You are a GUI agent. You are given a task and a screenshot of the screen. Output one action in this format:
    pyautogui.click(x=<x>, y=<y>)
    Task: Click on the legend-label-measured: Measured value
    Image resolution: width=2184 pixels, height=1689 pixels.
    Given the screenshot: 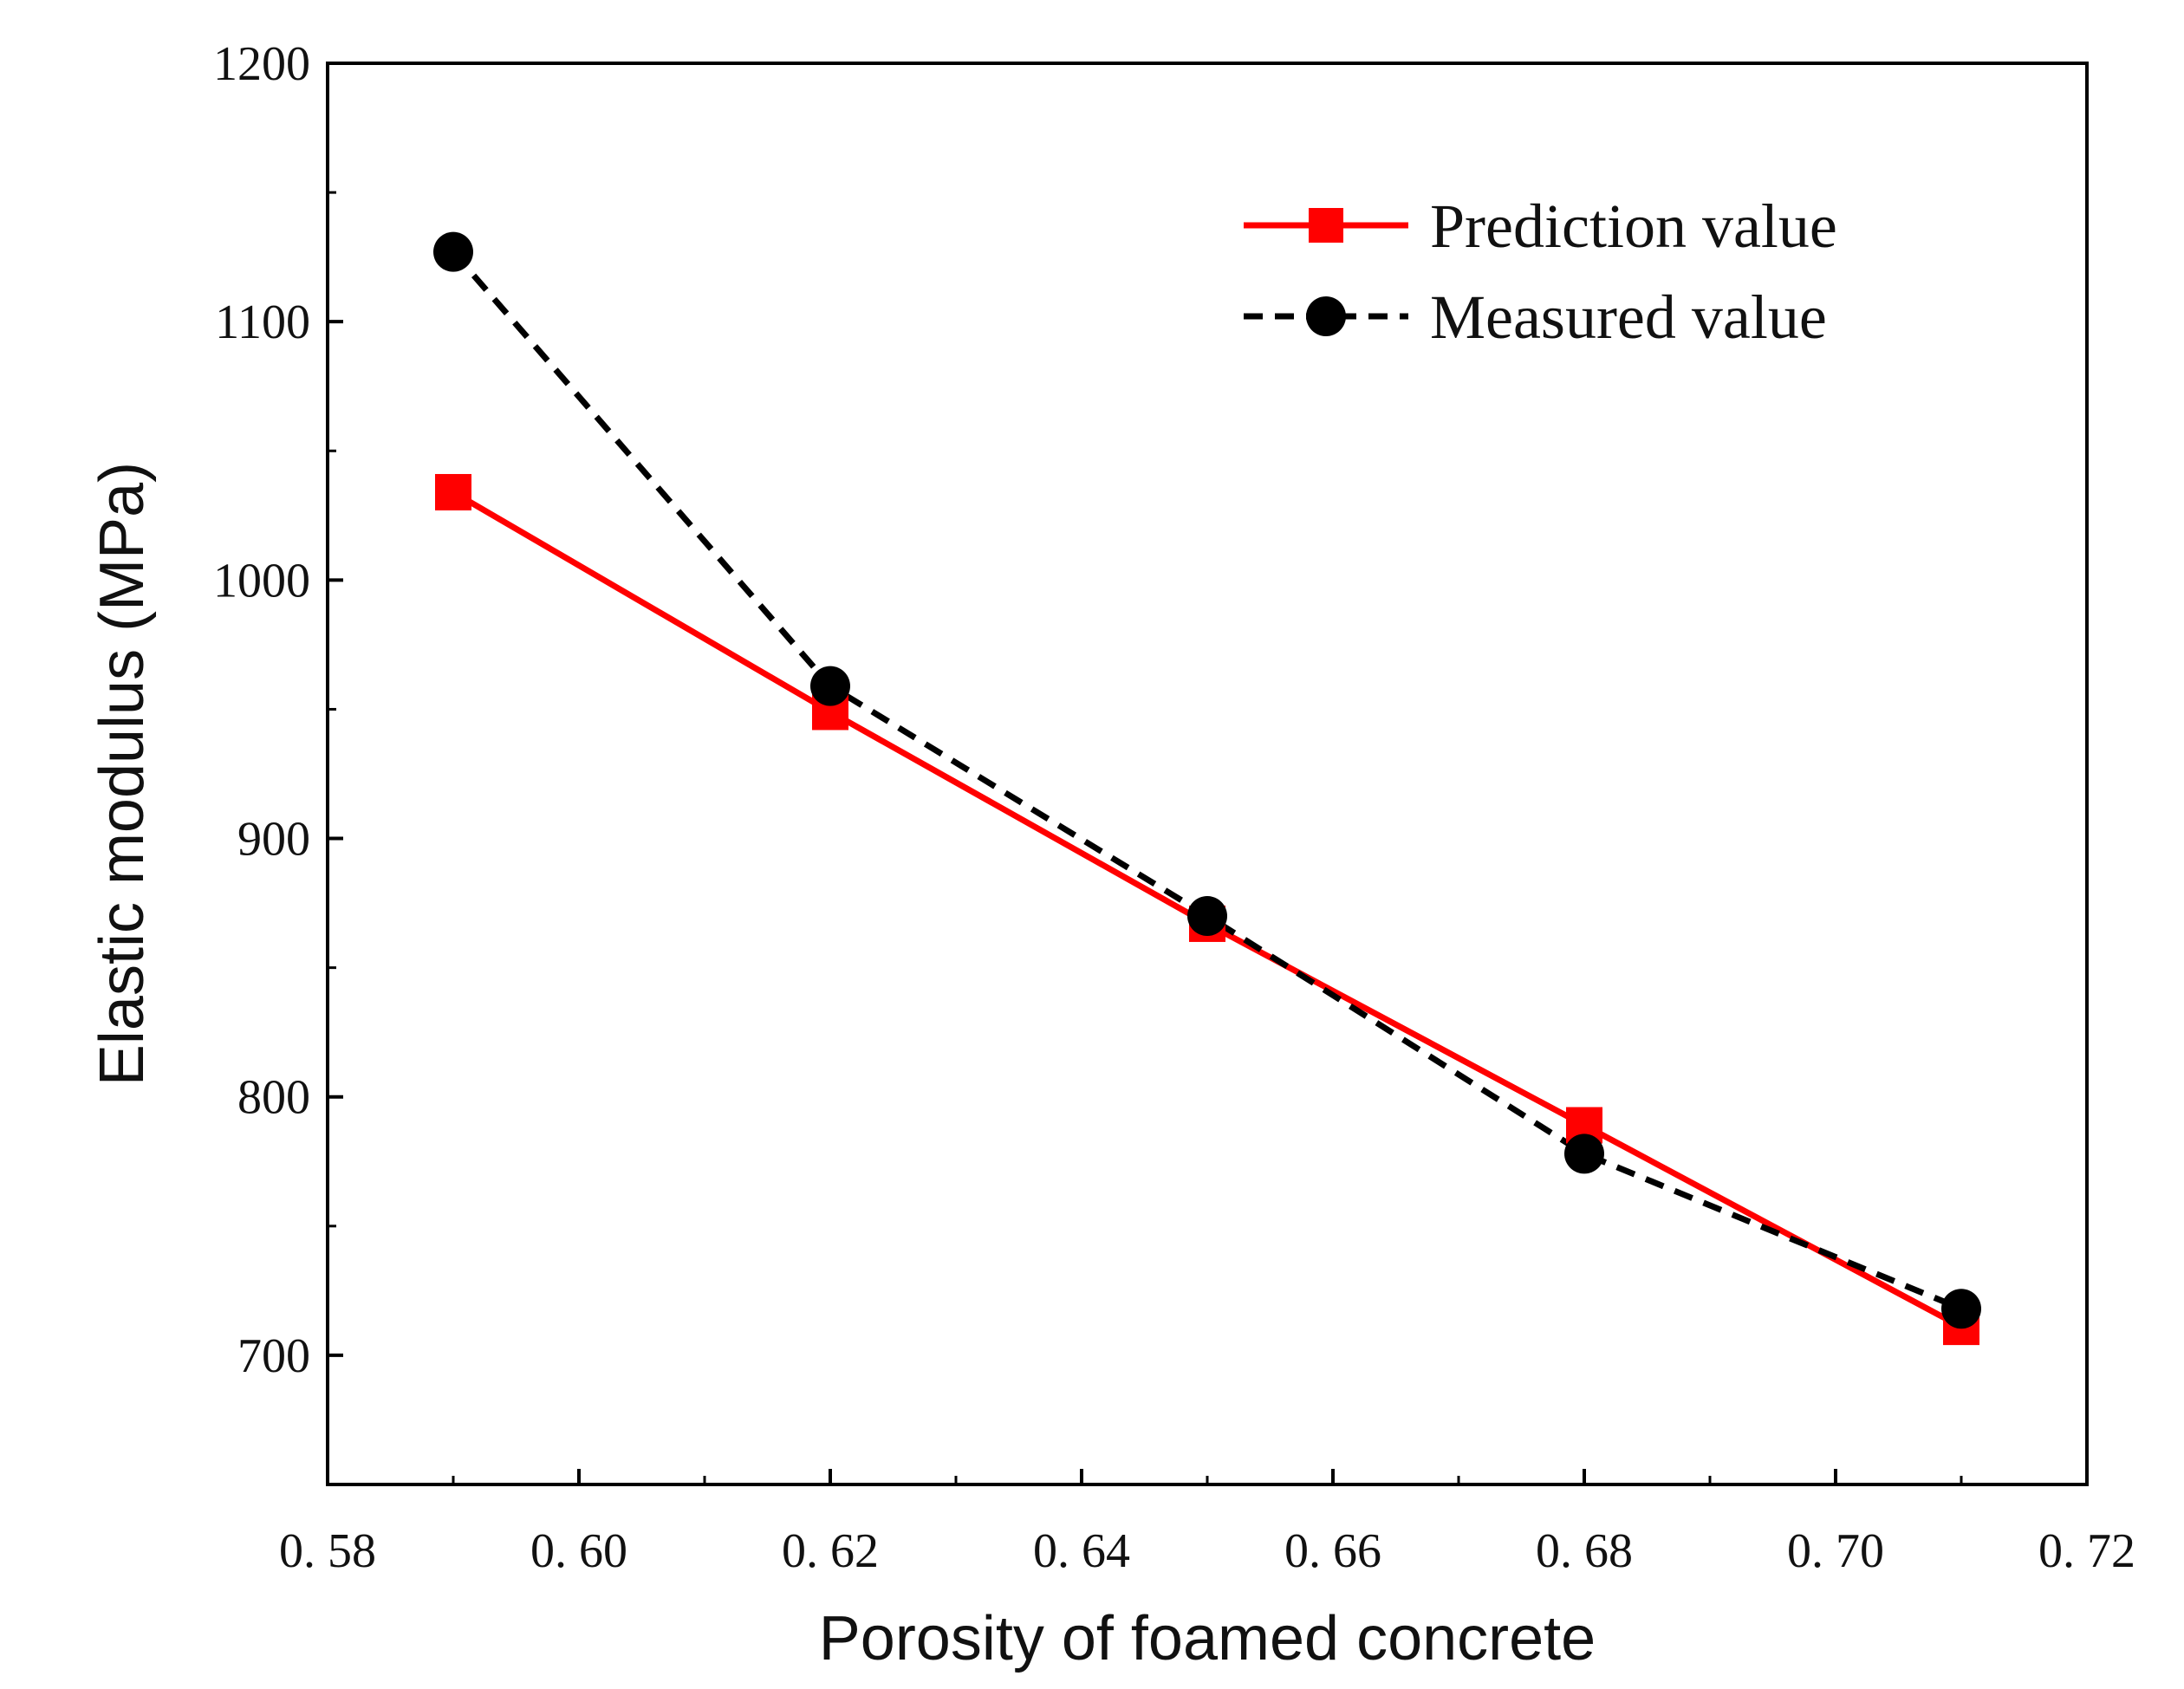 What is the action you would take?
    pyautogui.click(x=1628, y=317)
    